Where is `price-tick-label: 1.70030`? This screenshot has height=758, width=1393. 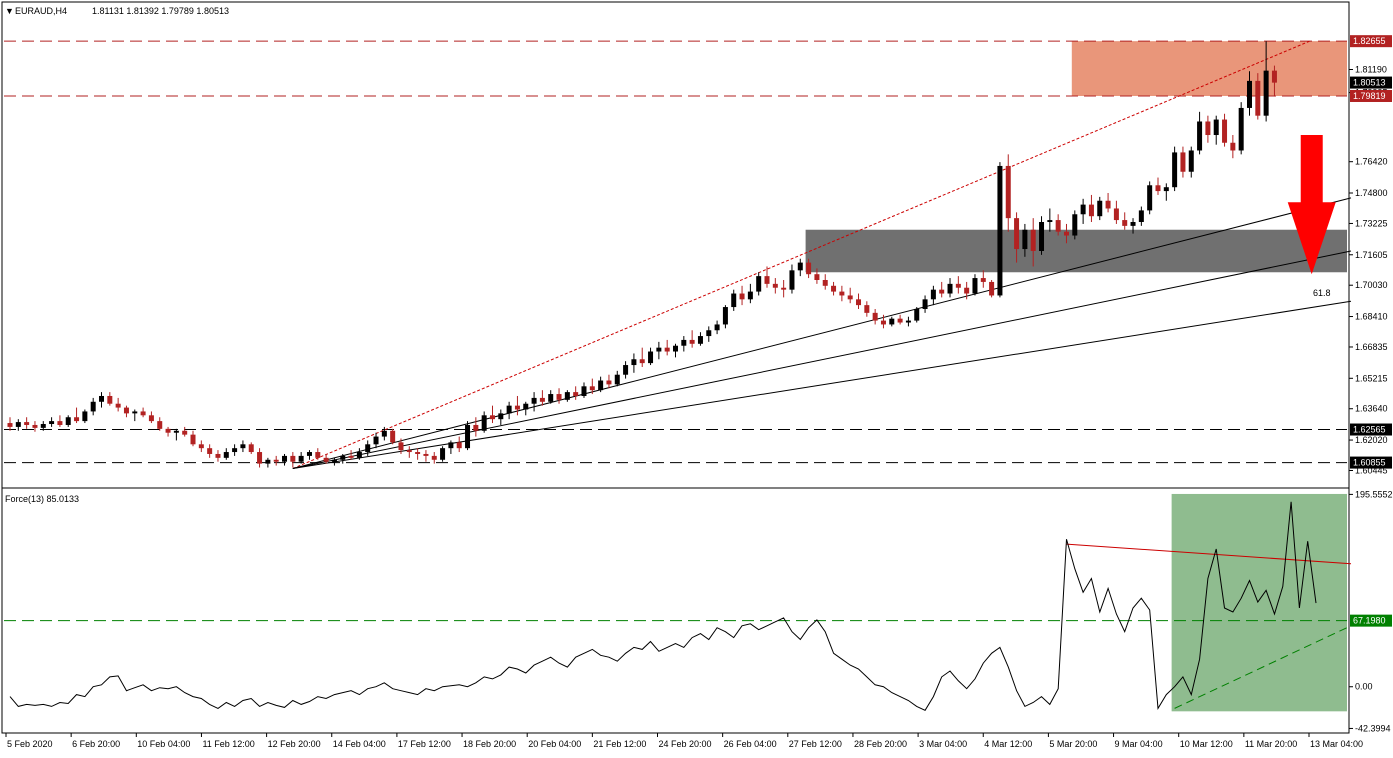
price-tick-label: 1.70030 is located at coordinates (1371, 285).